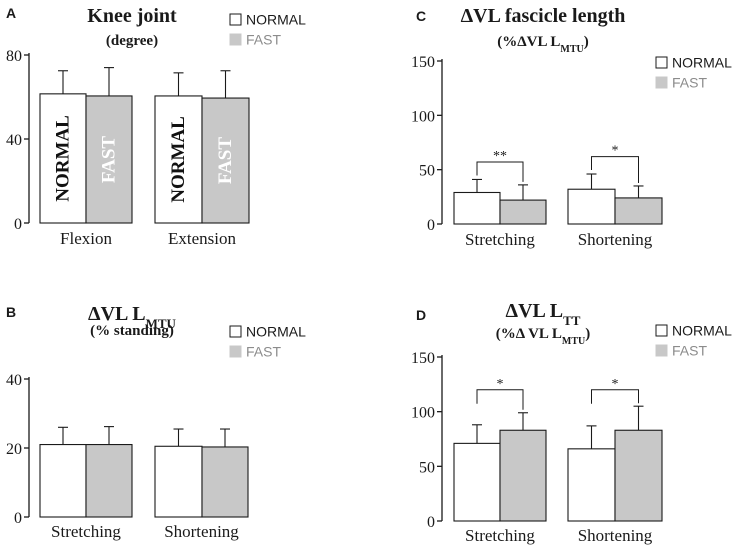  I want to click on chart-title: ΔVL fascicle length, so click(543, 16).